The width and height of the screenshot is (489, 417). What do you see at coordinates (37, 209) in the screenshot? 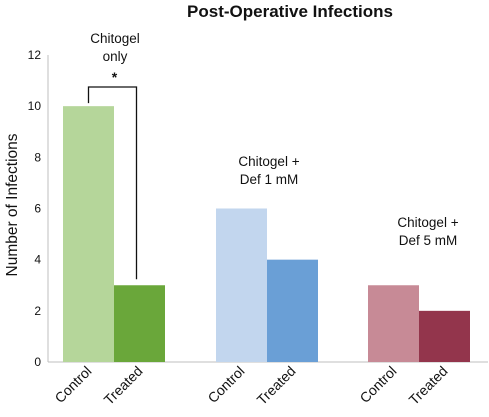
I see `y-tick-label: 6` at bounding box center [37, 209].